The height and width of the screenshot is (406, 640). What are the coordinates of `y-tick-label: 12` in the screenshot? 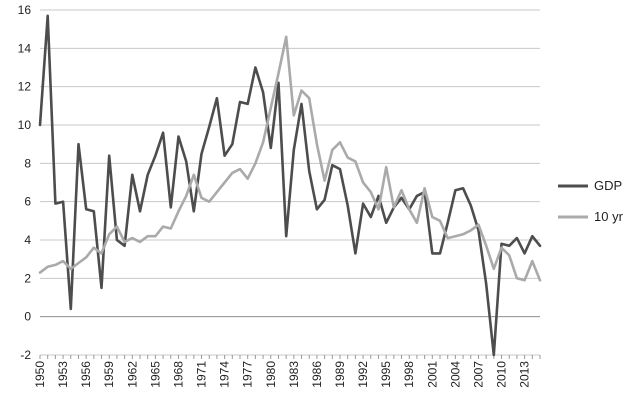 It's located at (25, 87).